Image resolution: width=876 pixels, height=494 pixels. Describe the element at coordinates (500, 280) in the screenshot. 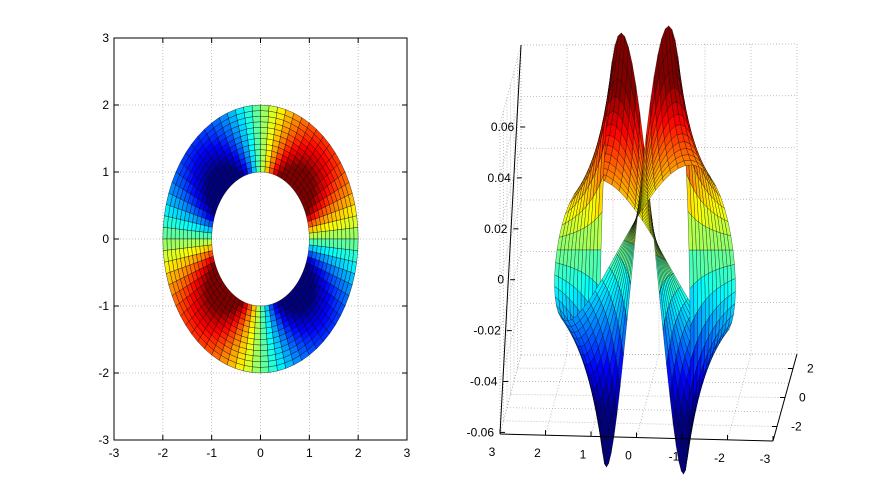

I see `z-tick-label: 0` at that location.